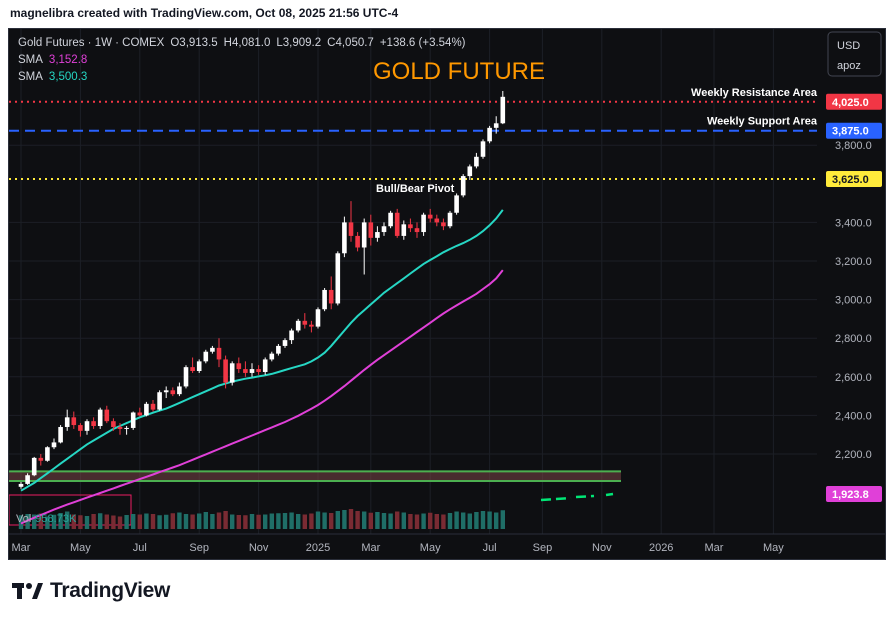 Image resolution: width=894 pixels, height=620 pixels. I want to click on price-tick-label: 3,000.0, so click(853, 301).